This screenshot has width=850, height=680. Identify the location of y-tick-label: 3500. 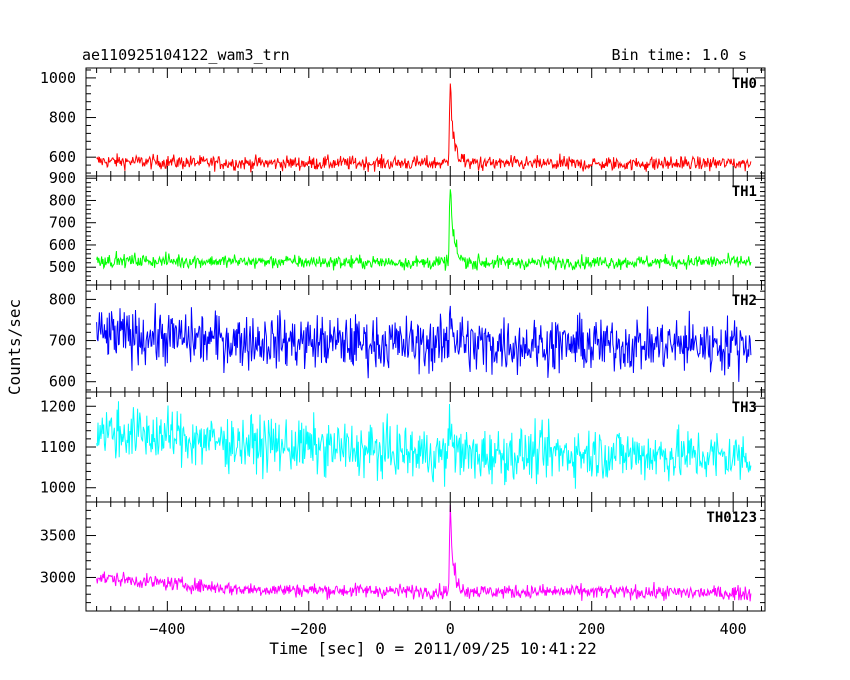
(58, 536).